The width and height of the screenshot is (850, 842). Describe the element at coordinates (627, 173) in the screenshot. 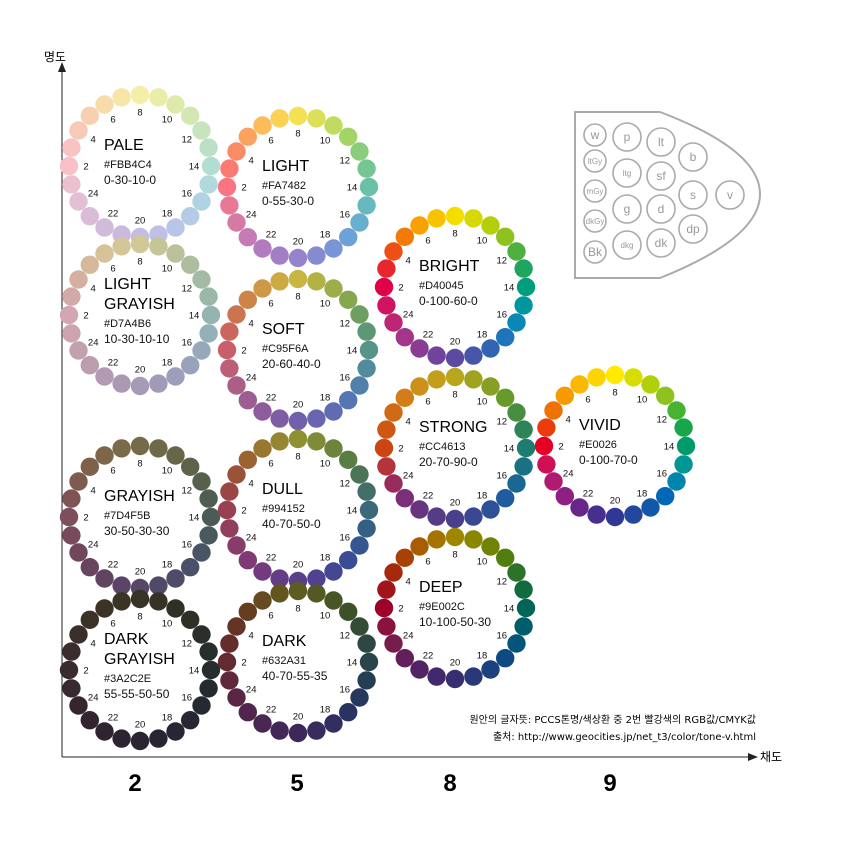

I see `tone-map-label: ltg` at that location.